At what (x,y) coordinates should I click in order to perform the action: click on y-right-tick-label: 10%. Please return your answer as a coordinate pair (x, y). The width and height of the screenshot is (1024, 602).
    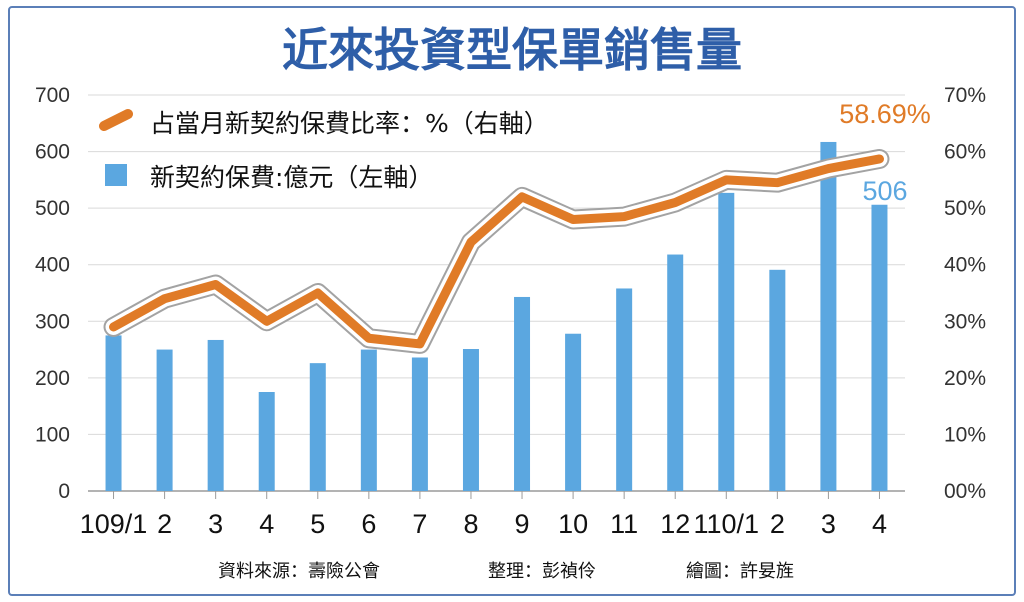
    Looking at the image, I should click on (965, 434).